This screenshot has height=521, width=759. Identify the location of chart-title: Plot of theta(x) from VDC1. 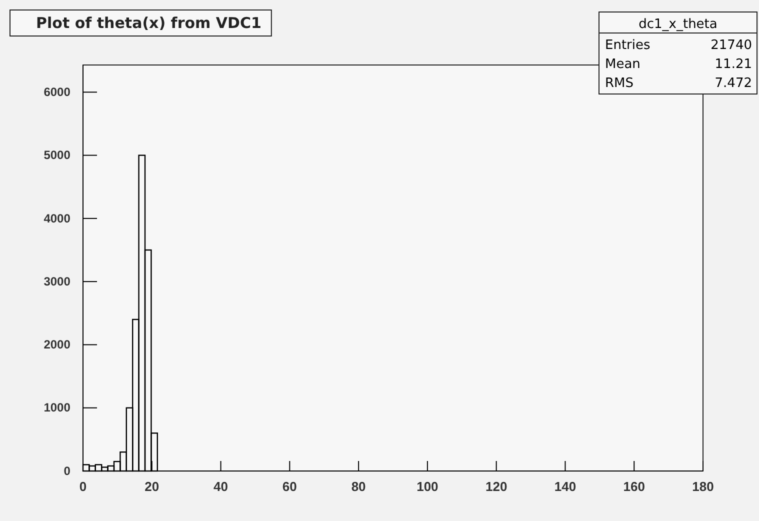
(149, 23).